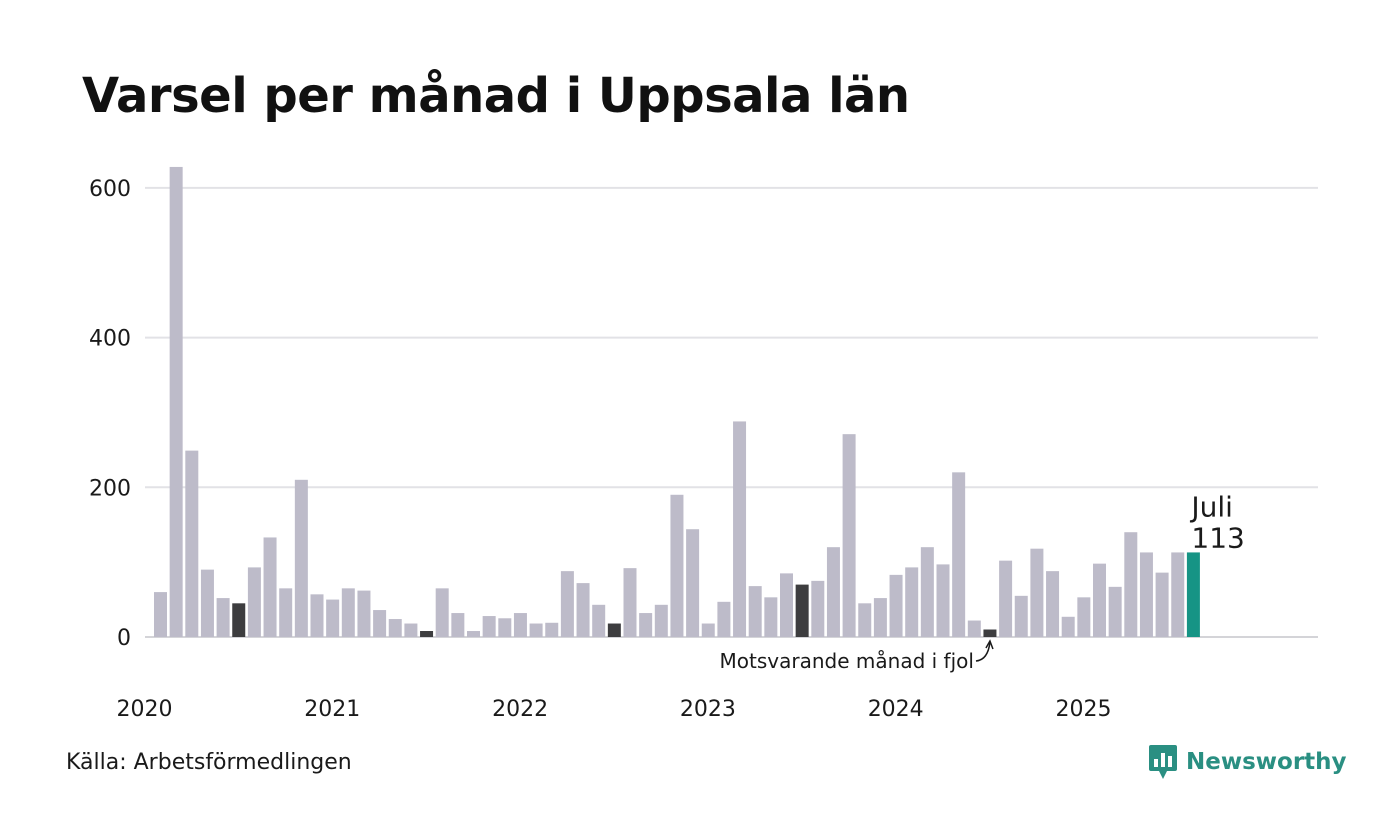 This screenshot has width=1400, height=840. What do you see at coordinates (614, 709) in the screenshot?
I see `x-axis-year-ticks: 2020 2021 2022 2023 2024 2025` at bounding box center [614, 709].